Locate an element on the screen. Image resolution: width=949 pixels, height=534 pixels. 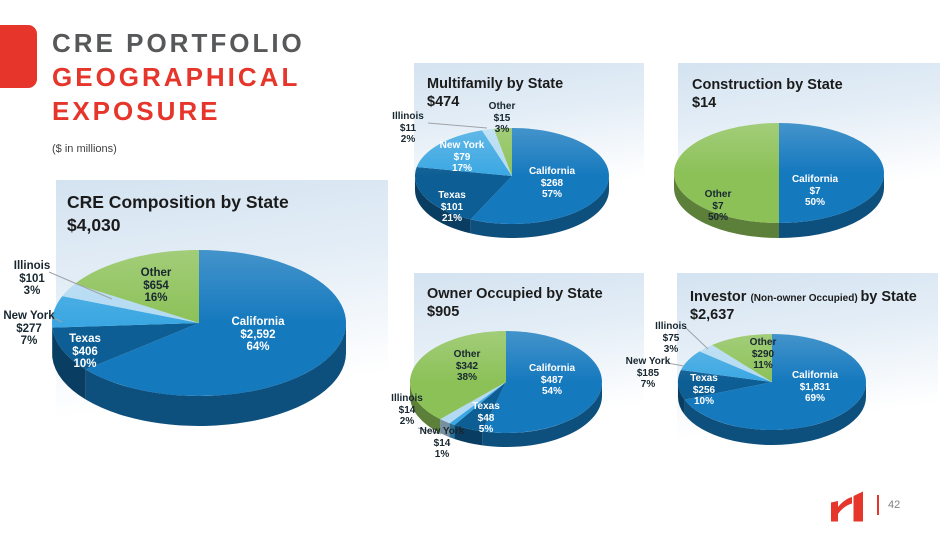
slice-amount: $256 is located at coordinates (704, 390).